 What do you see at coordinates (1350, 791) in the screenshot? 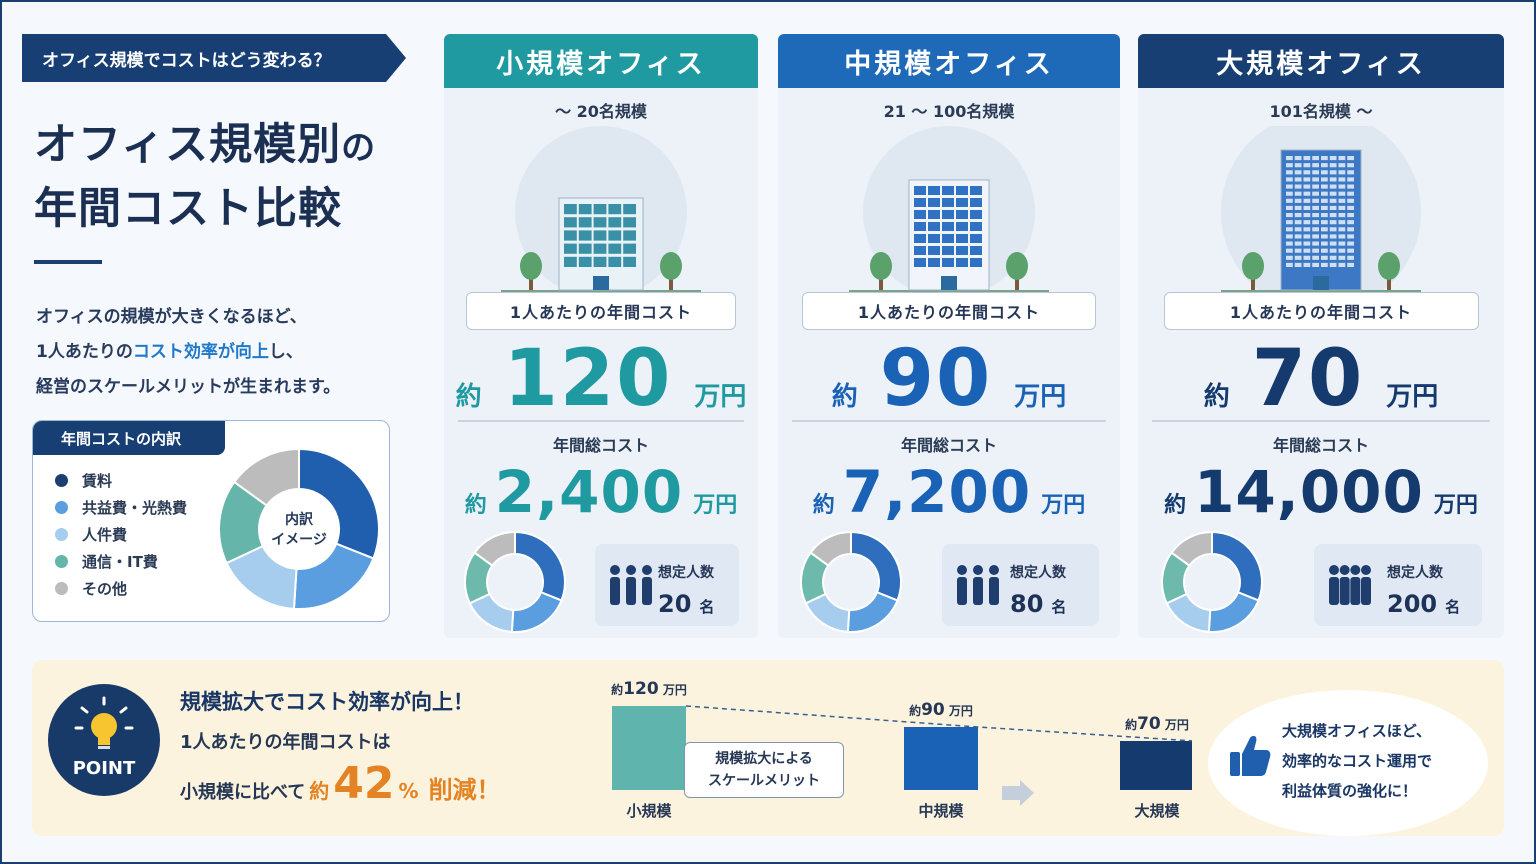
I see `summary-line3: 利益体質の強化に！` at bounding box center [1350, 791].